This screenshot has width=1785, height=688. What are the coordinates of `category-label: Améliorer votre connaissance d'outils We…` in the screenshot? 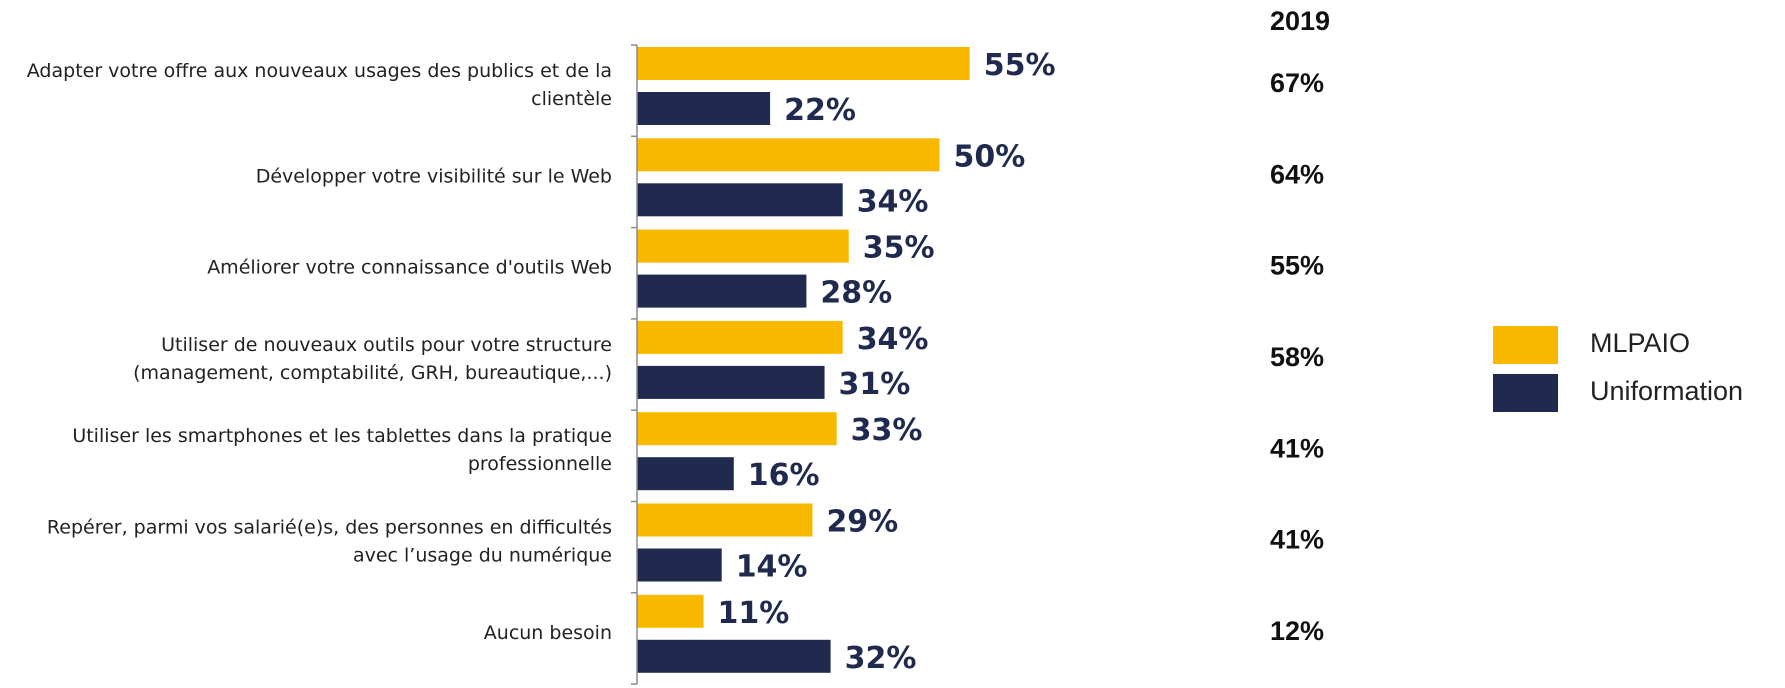 It's located at (409, 267).